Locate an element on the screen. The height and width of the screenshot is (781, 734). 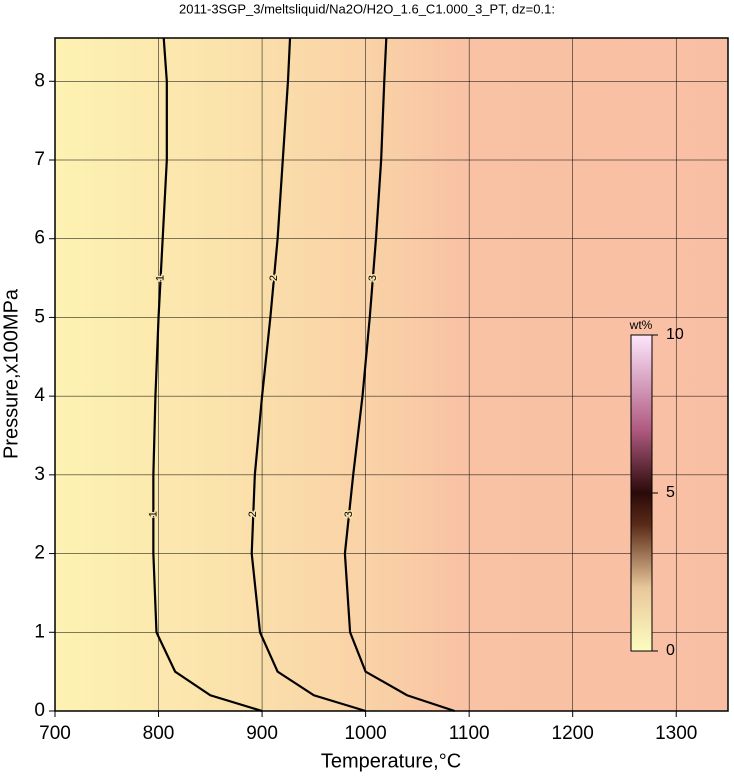
x-tick-label: 1300 is located at coordinates (676, 733).